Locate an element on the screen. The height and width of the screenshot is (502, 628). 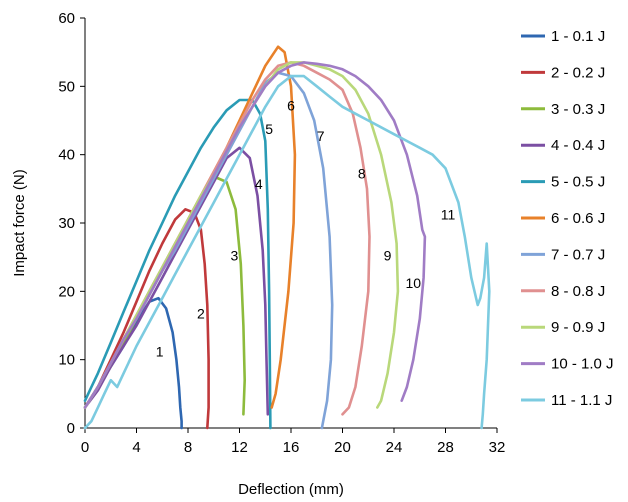
y-tick-label: 0 is located at coordinates (71, 428).